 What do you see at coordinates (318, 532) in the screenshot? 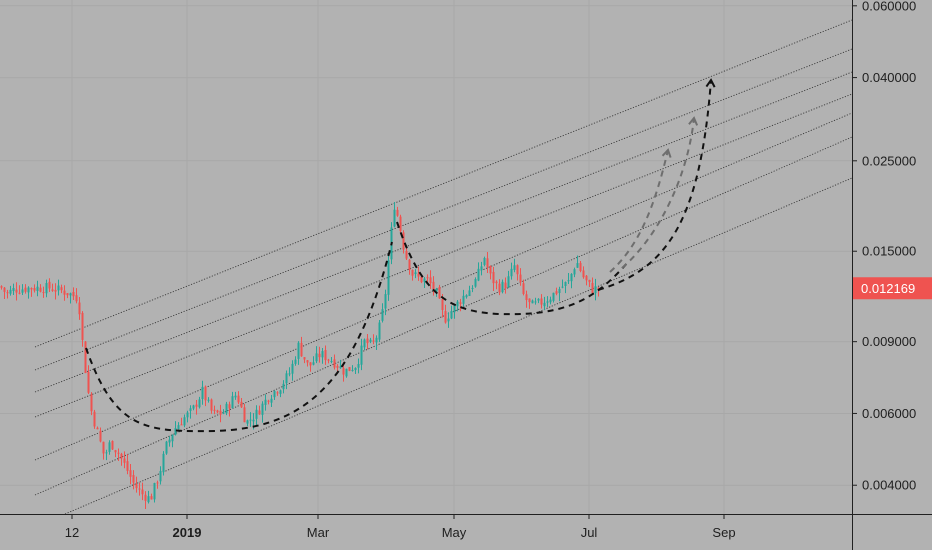
I see `time-axis-label: Mar` at bounding box center [318, 532].